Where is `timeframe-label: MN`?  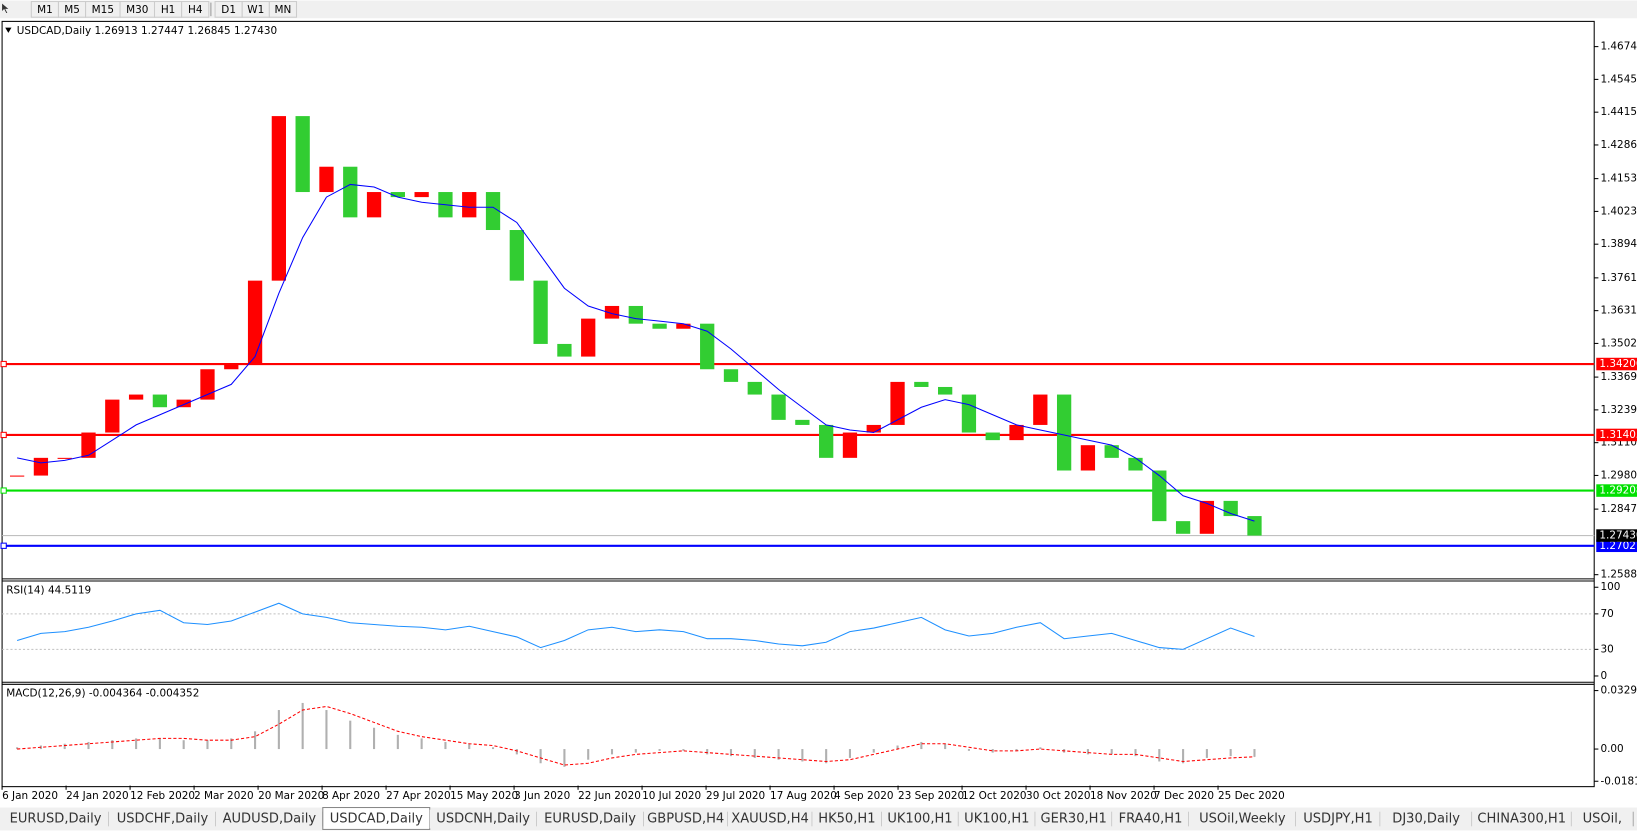
timeframe-label: MN is located at coordinates (283, 10).